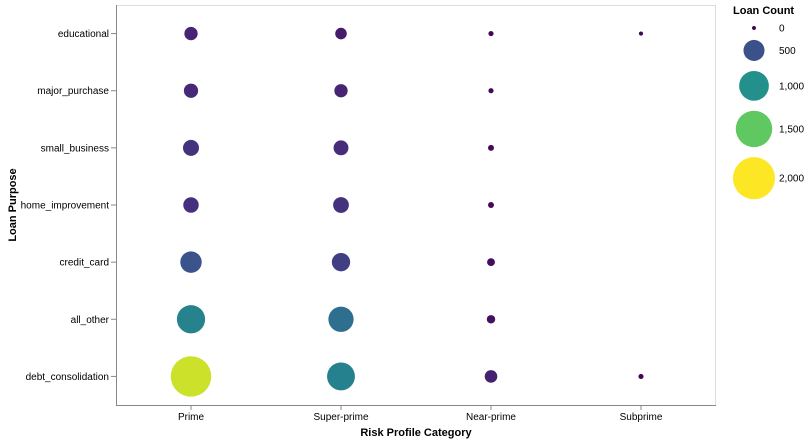  What do you see at coordinates (791, 129) in the screenshot?
I see `legend-label: 1,500` at bounding box center [791, 129].